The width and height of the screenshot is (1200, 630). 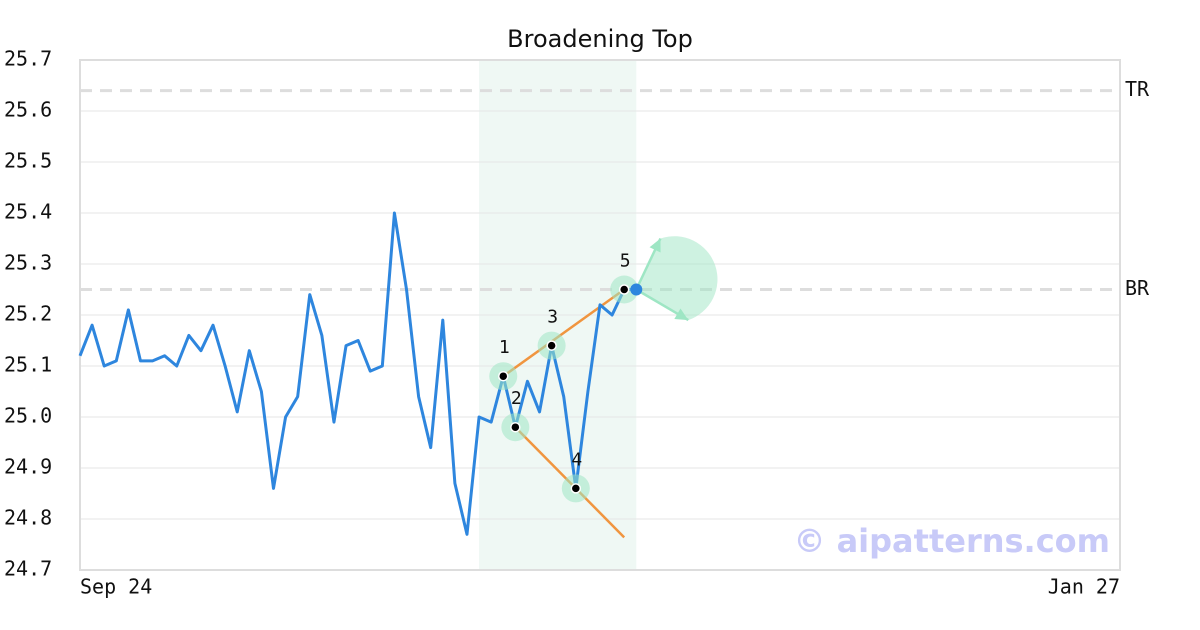 I want to click on angle-wedge, so click(x=677, y=278).